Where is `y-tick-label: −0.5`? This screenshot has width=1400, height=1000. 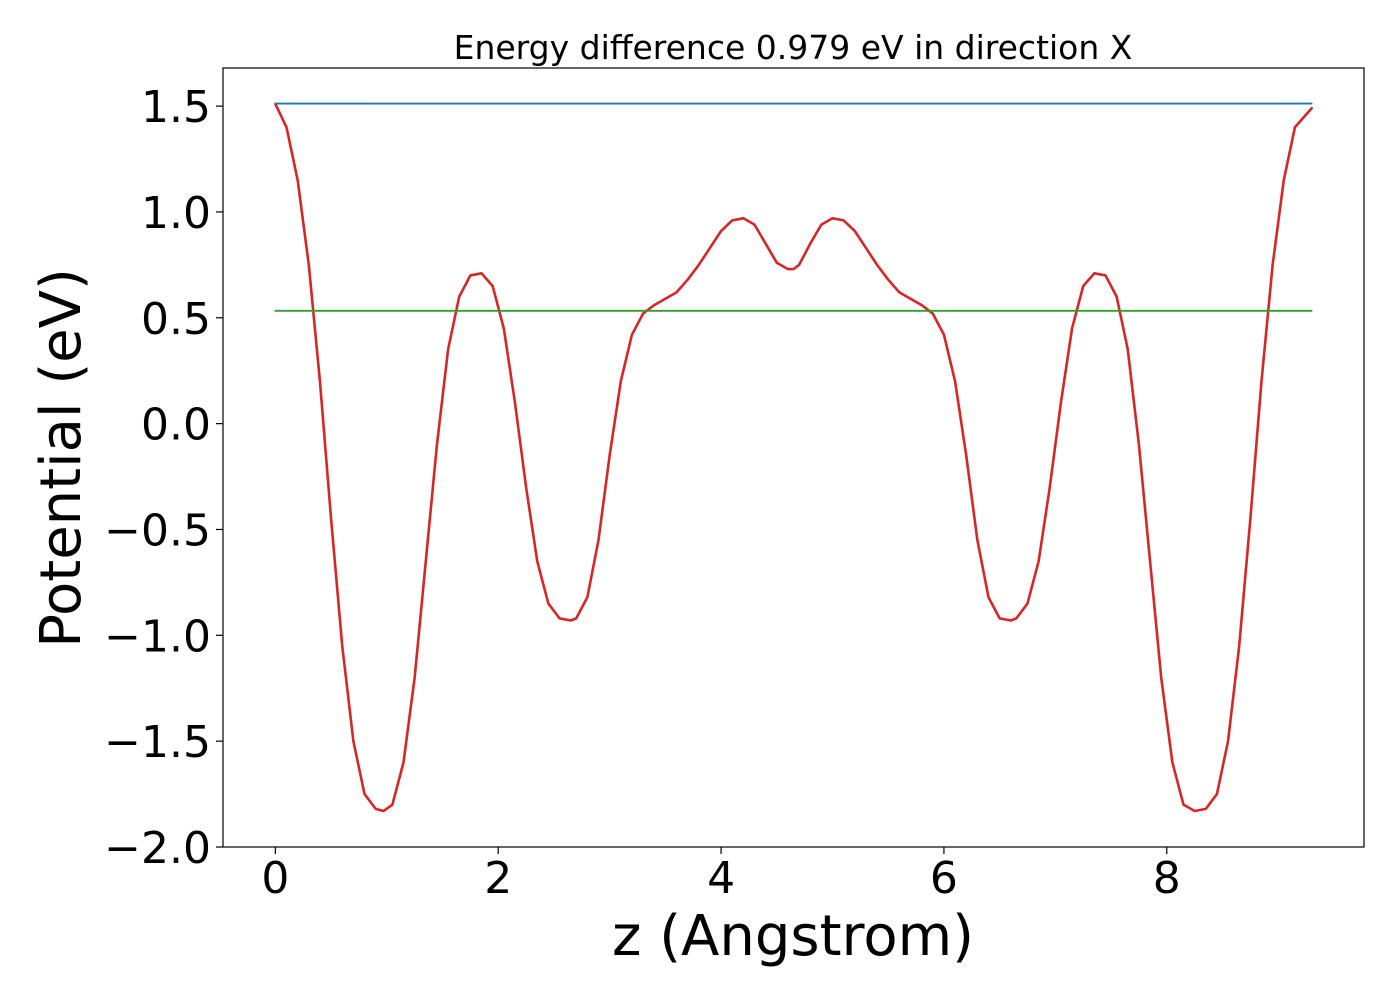
y-tick-label: −0.5 is located at coordinates (157, 530).